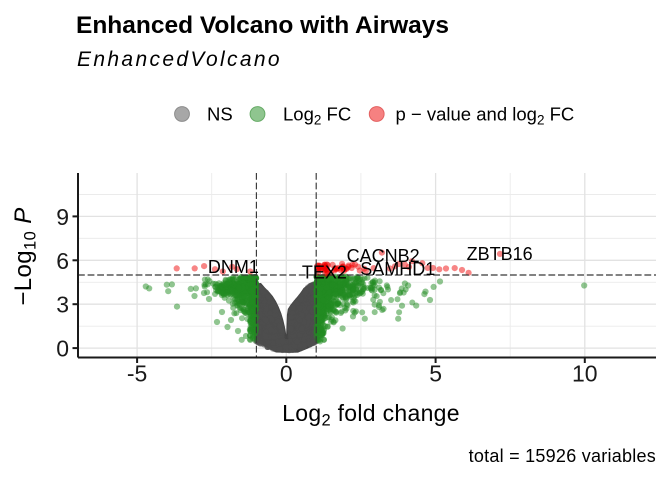  I want to click on svg-text: NS, so click(220, 114).